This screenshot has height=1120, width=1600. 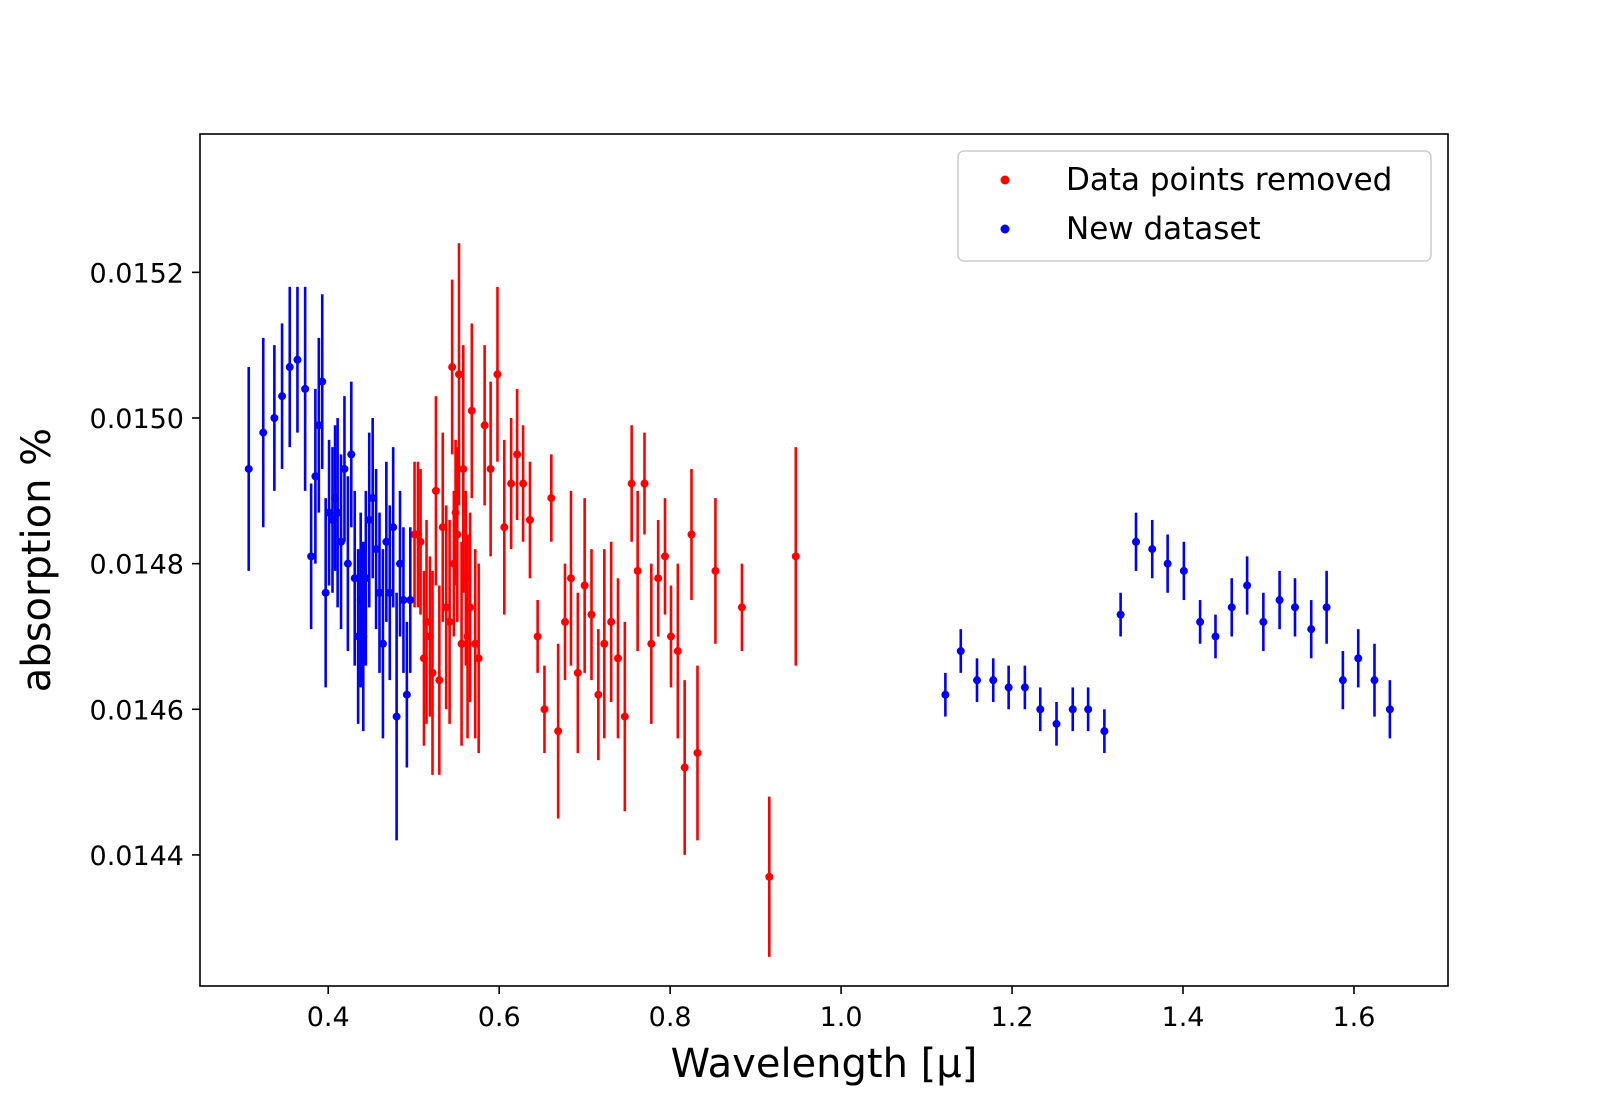 I want to click on legend-box, so click(x=1194, y=206).